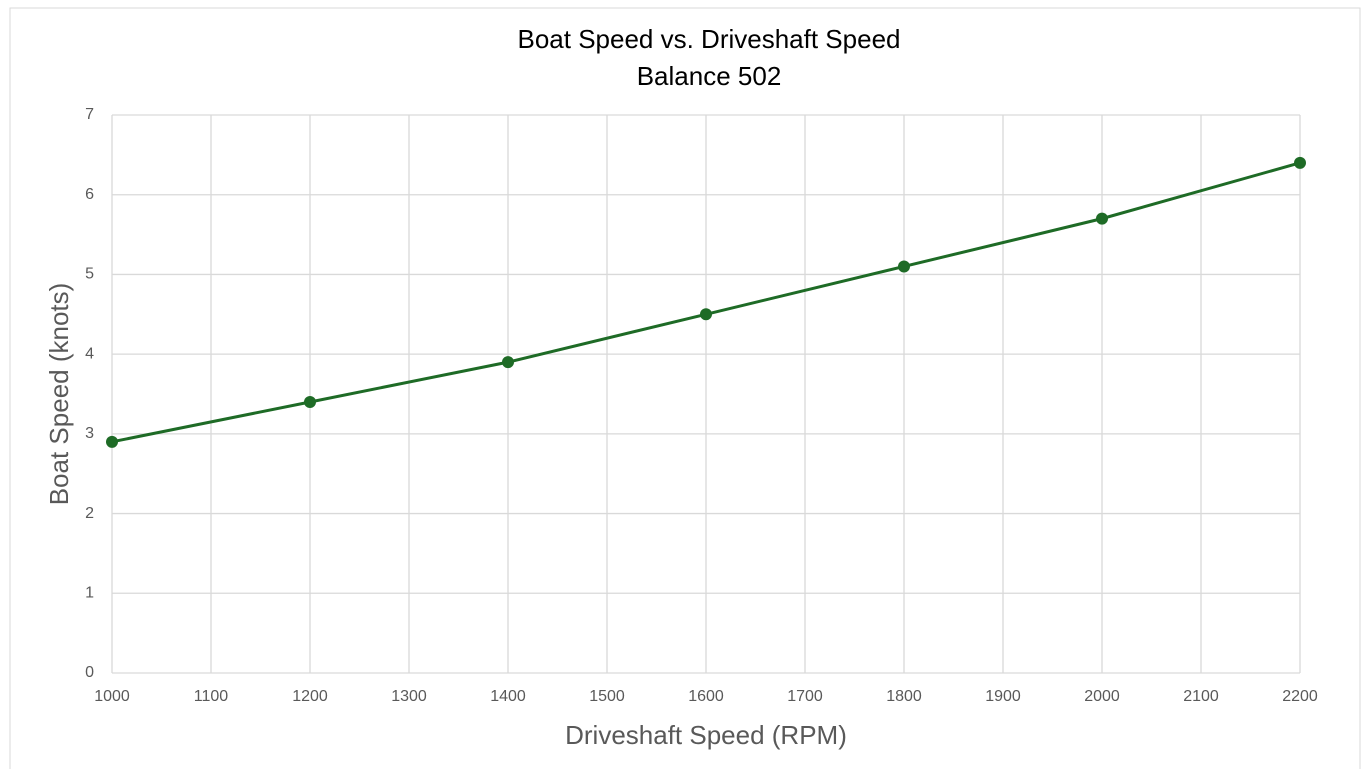 This screenshot has width=1370, height=769. I want to click on y-tick-label: 1, so click(89, 593).